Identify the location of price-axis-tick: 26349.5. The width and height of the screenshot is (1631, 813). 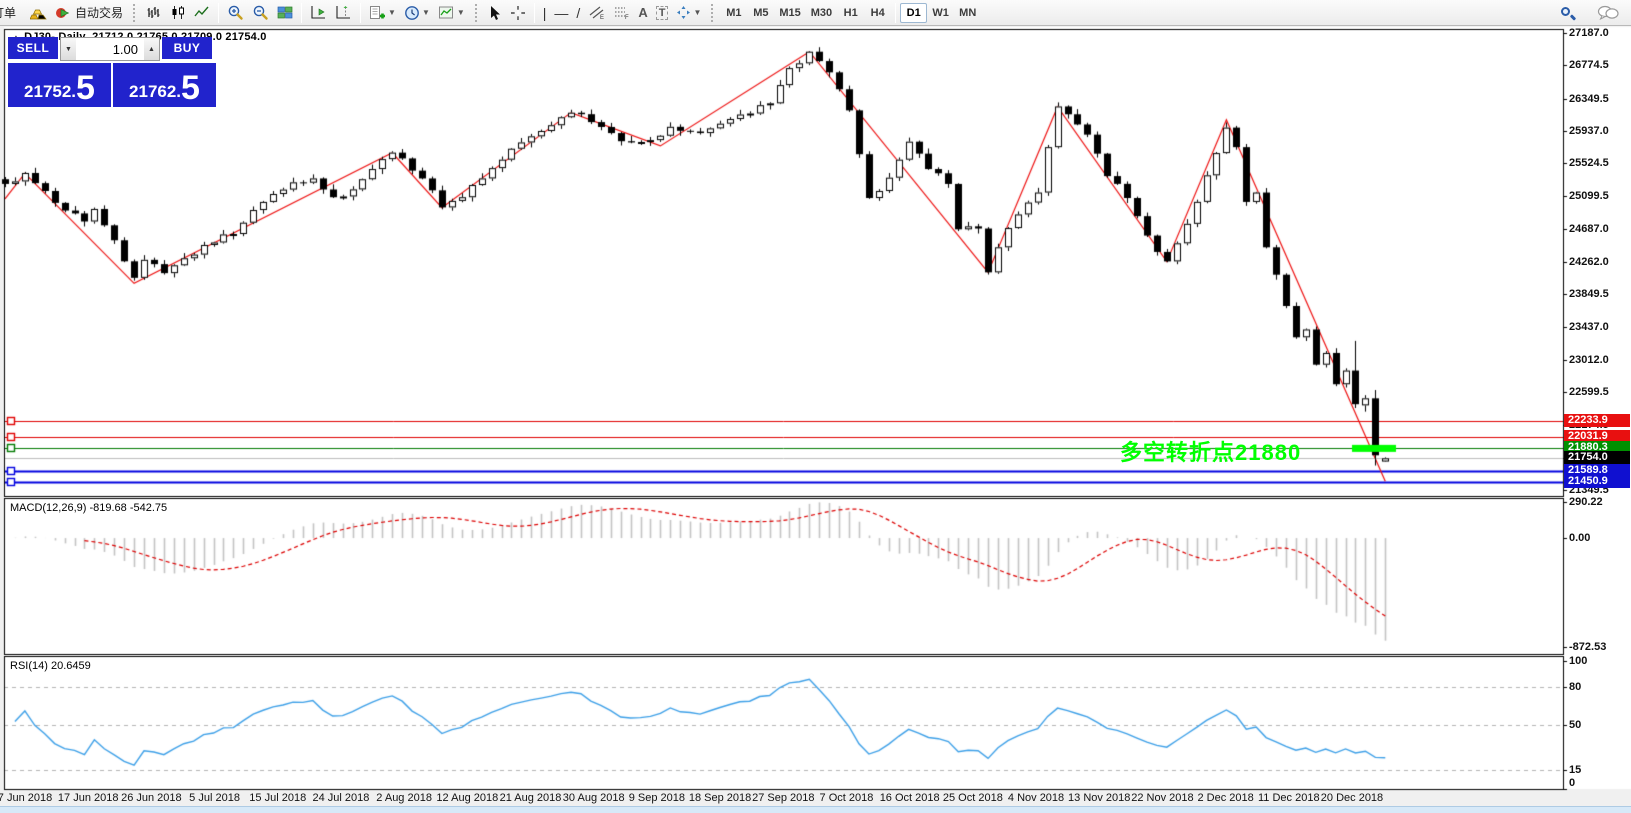
(1589, 98).